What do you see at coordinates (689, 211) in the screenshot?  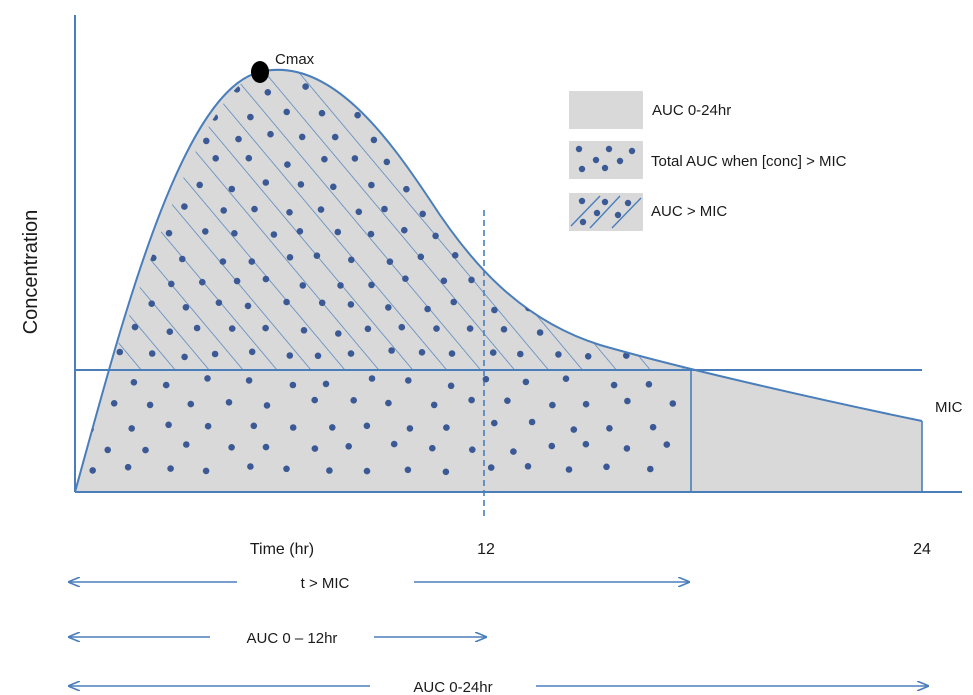 I see `legend-label-auc-gt-mic: AUC > MIC` at bounding box center [689, 211].